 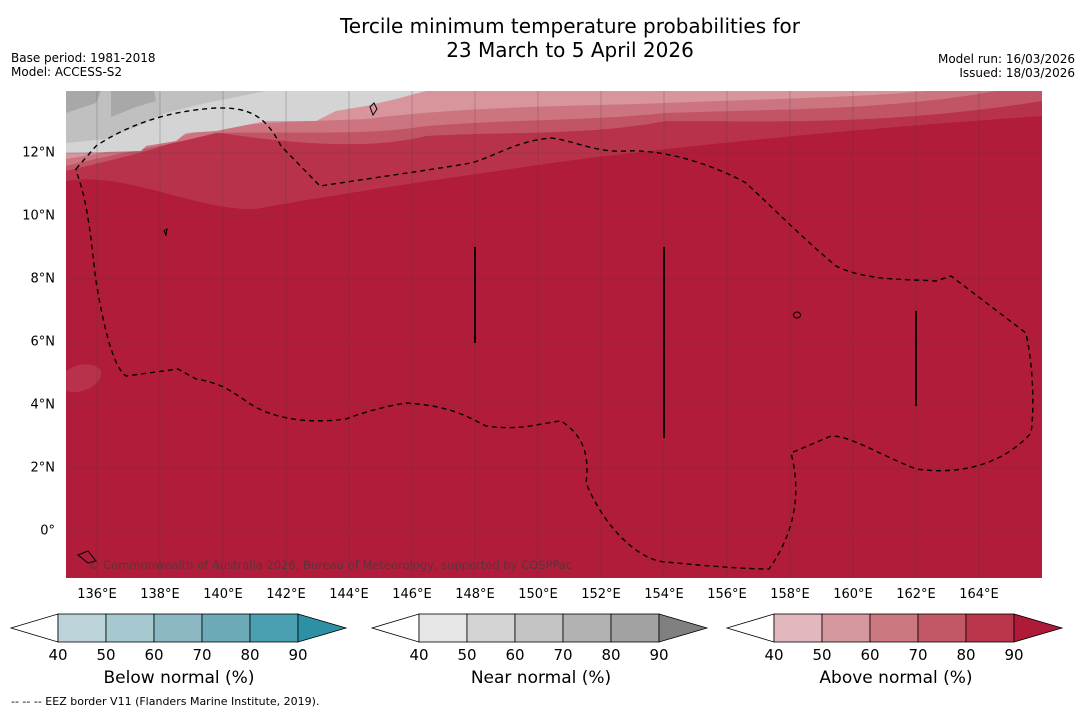 I want to click on lon-label: 160°E, so click(x=853, y=594).